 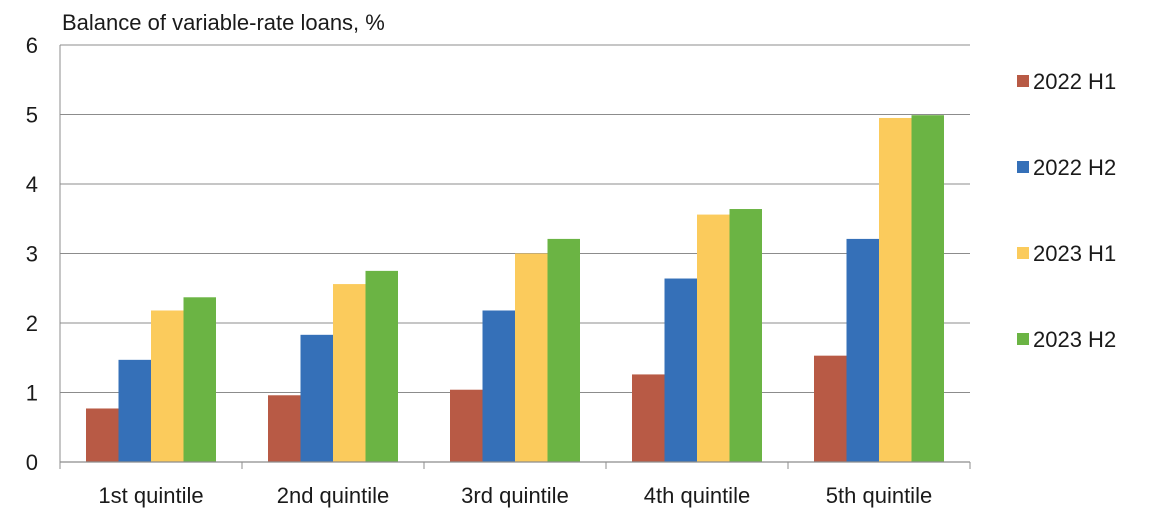 I want to click on y-tick-label: 1, so click(x=32, y=393).